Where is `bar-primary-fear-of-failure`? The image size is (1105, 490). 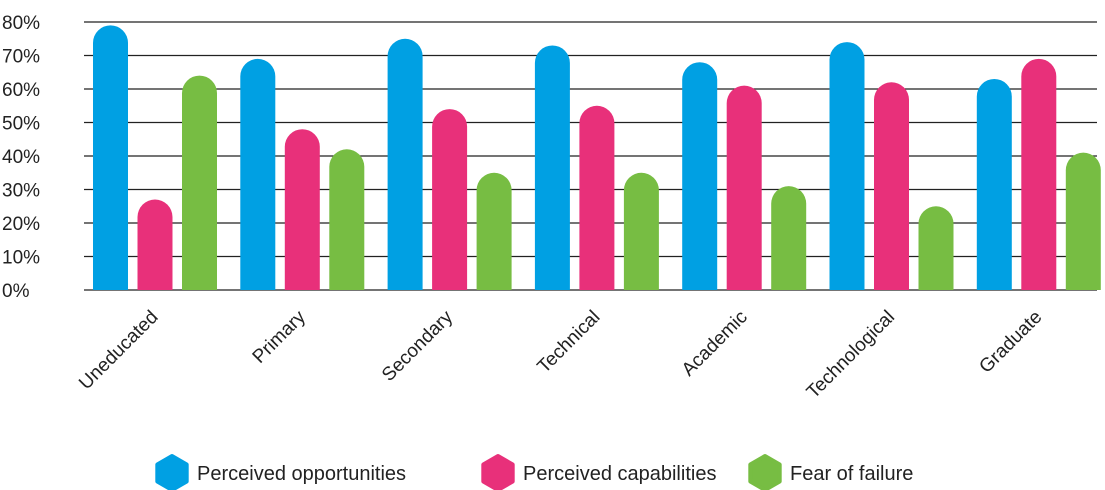 bar-primary-fear-of-failure is located at coordinates (347, 219).